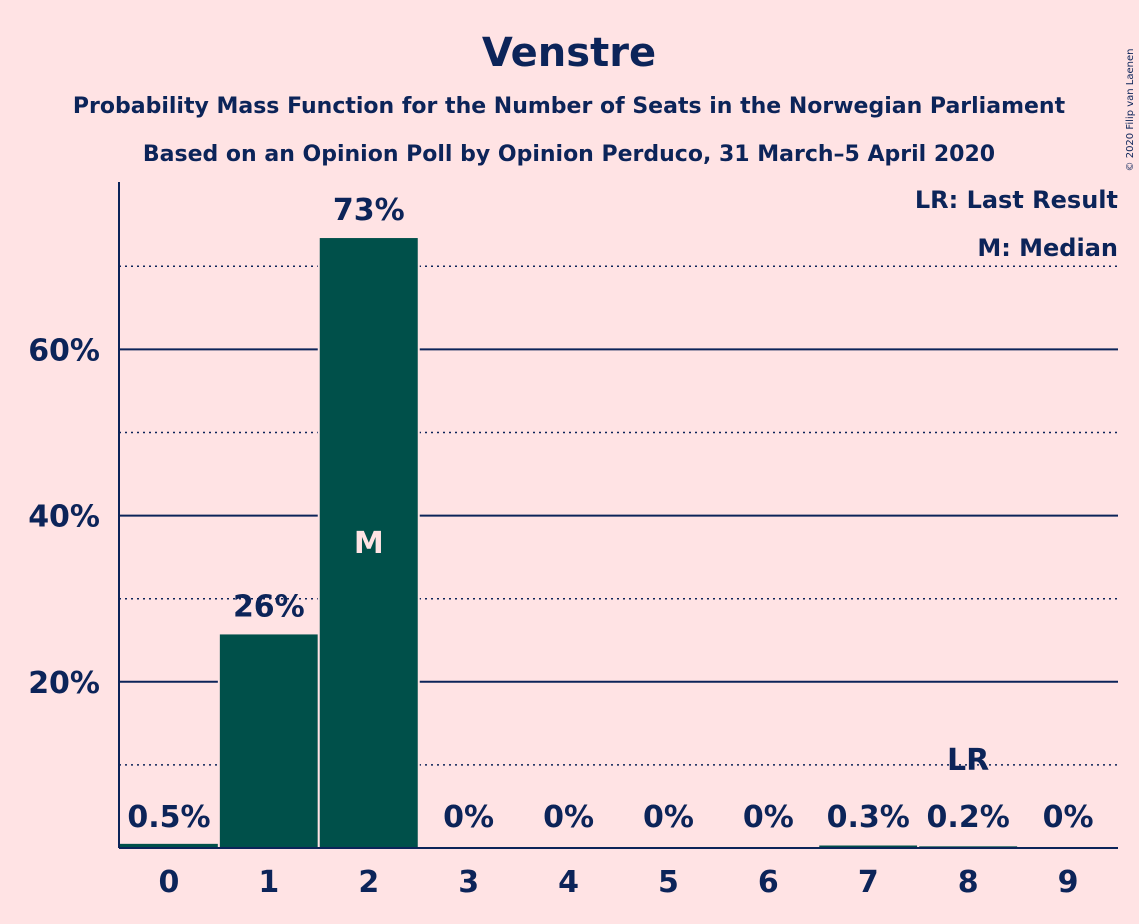 Image resolution: width=1139 pixels, height=924 pixels. What do you see at coordinates (968, 817) in the screenshot?
I see `value-label: 0.2%` at bounding box center [968, 817].